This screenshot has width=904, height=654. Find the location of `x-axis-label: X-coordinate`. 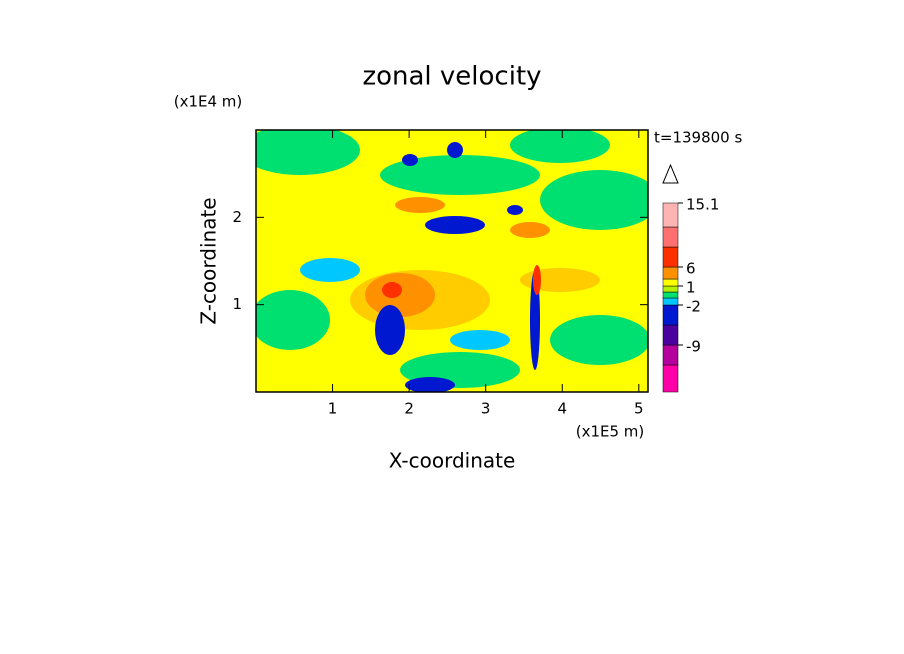

x-axis-label: X-coordinate is located at coordinates (452, 461).